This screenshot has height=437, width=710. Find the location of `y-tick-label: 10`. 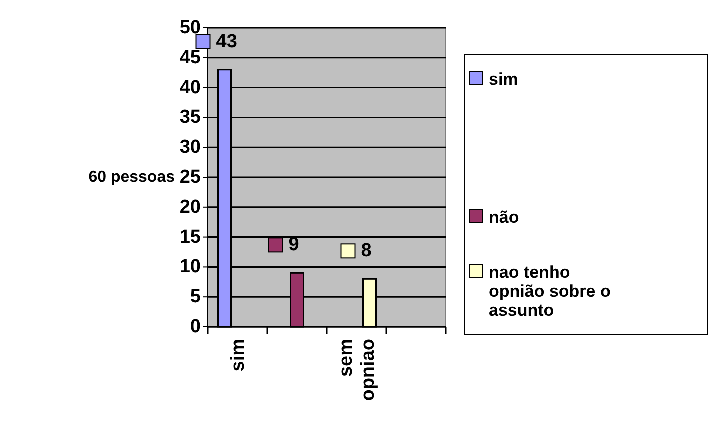

y-tick-label: 10 is located at coordinates (190, 267).